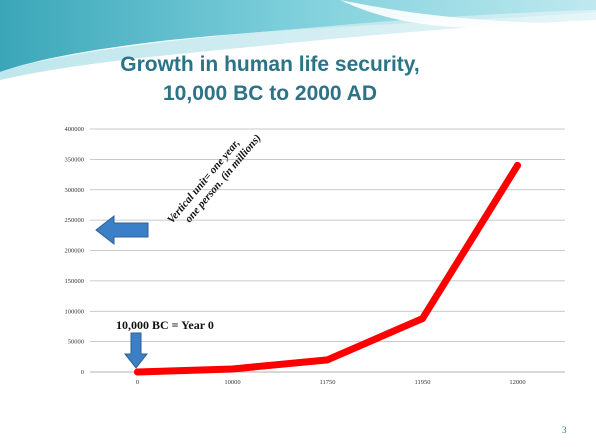  I want to click on x-tick-label: 0, so click(137, 382).